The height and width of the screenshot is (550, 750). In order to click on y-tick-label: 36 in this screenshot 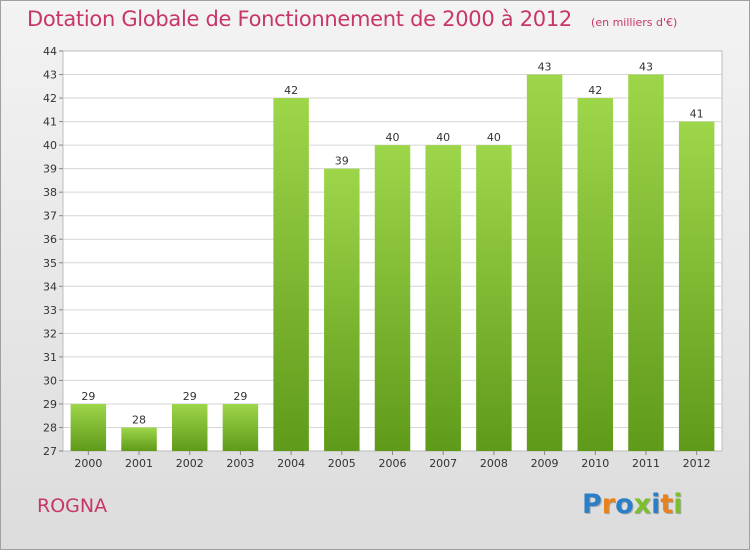, I will do `click(50, 239)`.